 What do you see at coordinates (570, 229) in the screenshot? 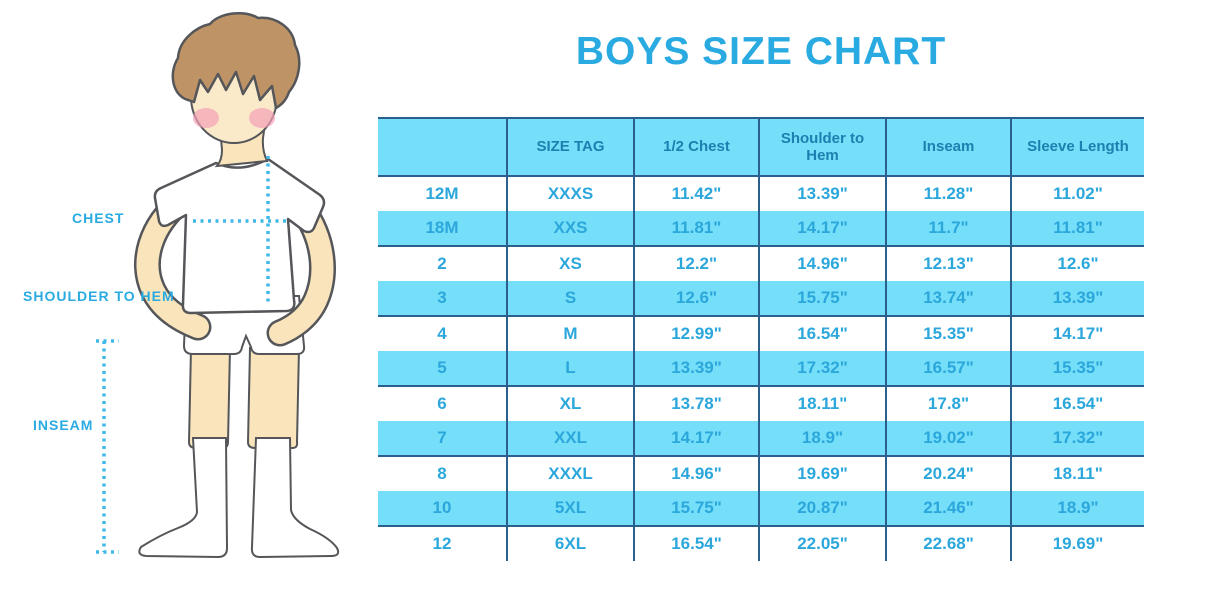
I see `measurement-cell: XXS` at bounding box center [570, 229].